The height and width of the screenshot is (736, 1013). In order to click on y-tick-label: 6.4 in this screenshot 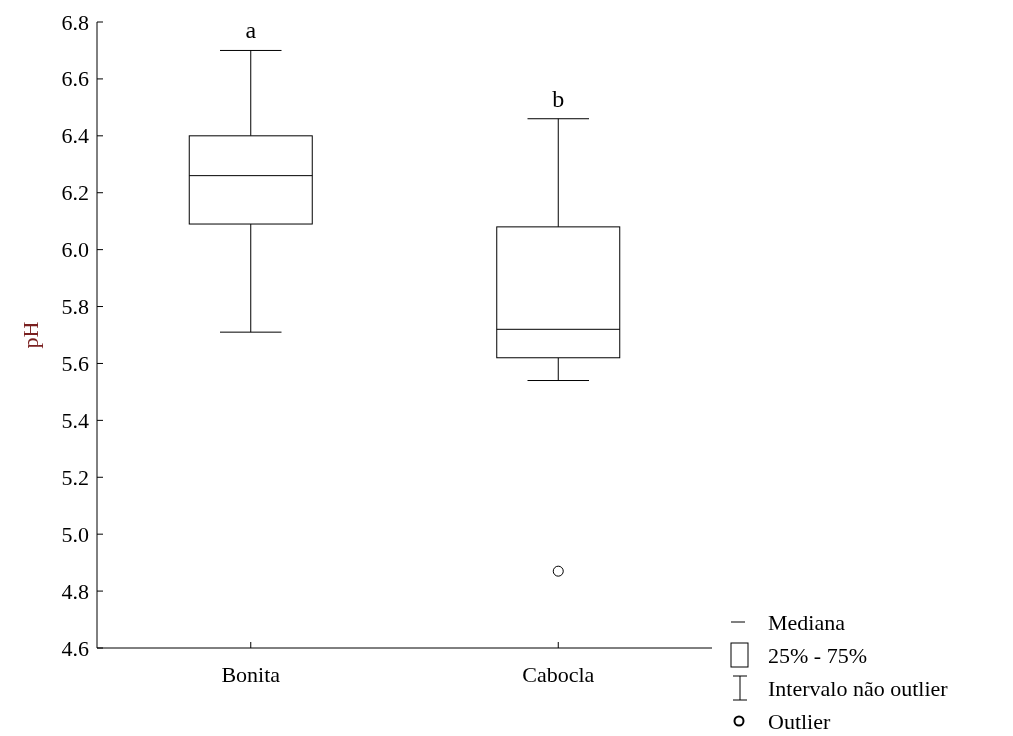, I will do `click(75, 136)`.